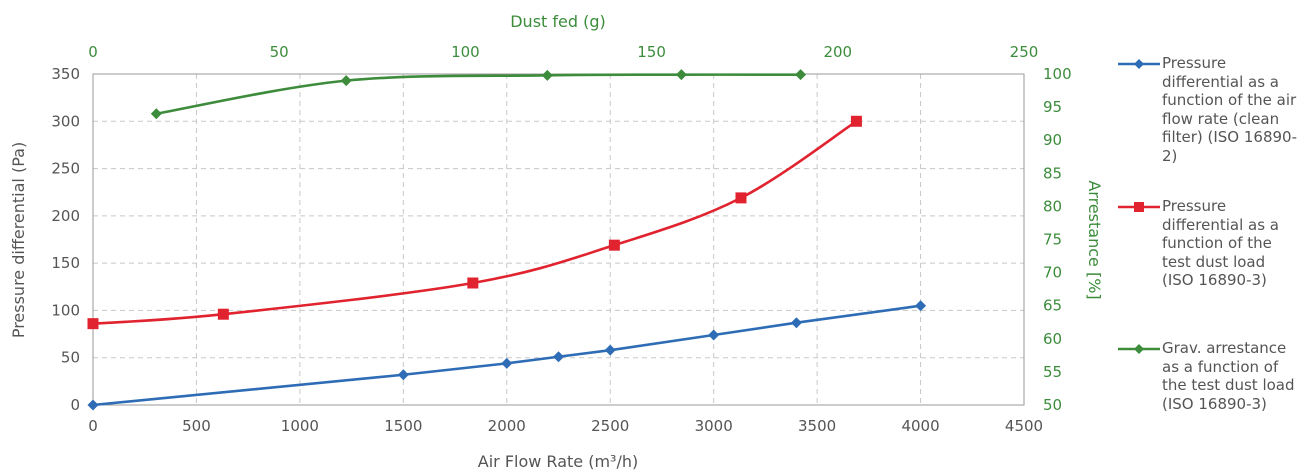 Image resolution: width=1300 pixels, height=472 pixels. Describe the element at coordinates (1052, 140) in the screenshot. I see `y2-tick-label: 90` at that location.